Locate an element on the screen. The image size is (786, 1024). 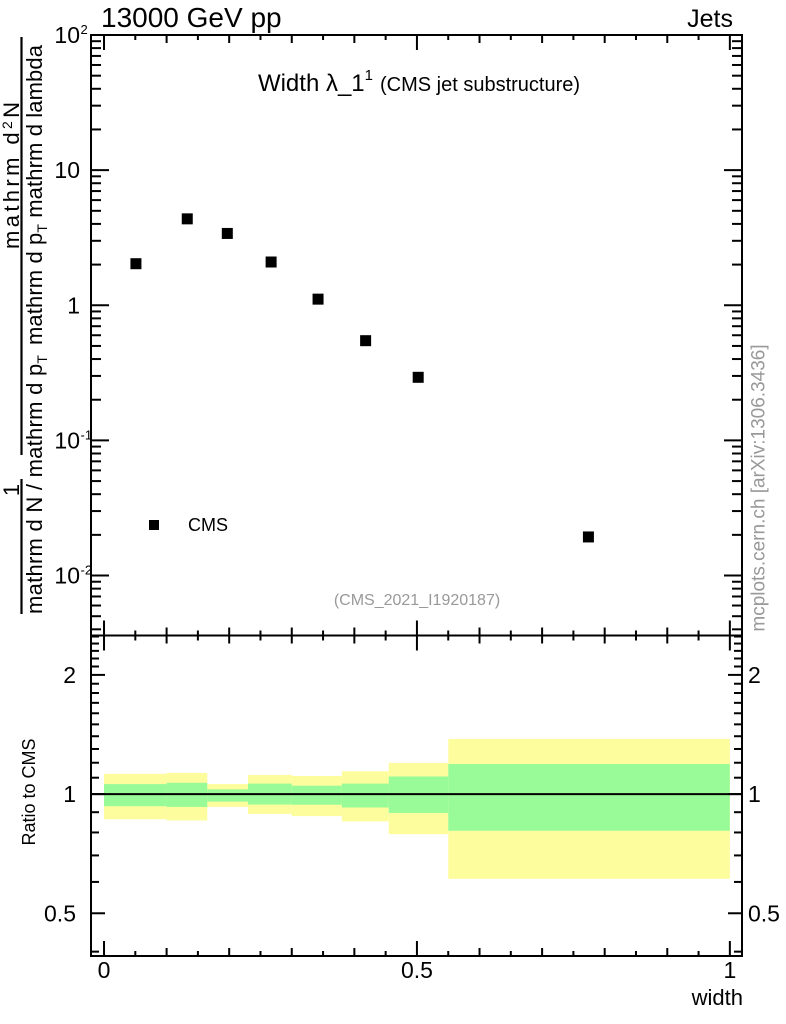
legend-label: CMS is located at coordinates (208, 525).